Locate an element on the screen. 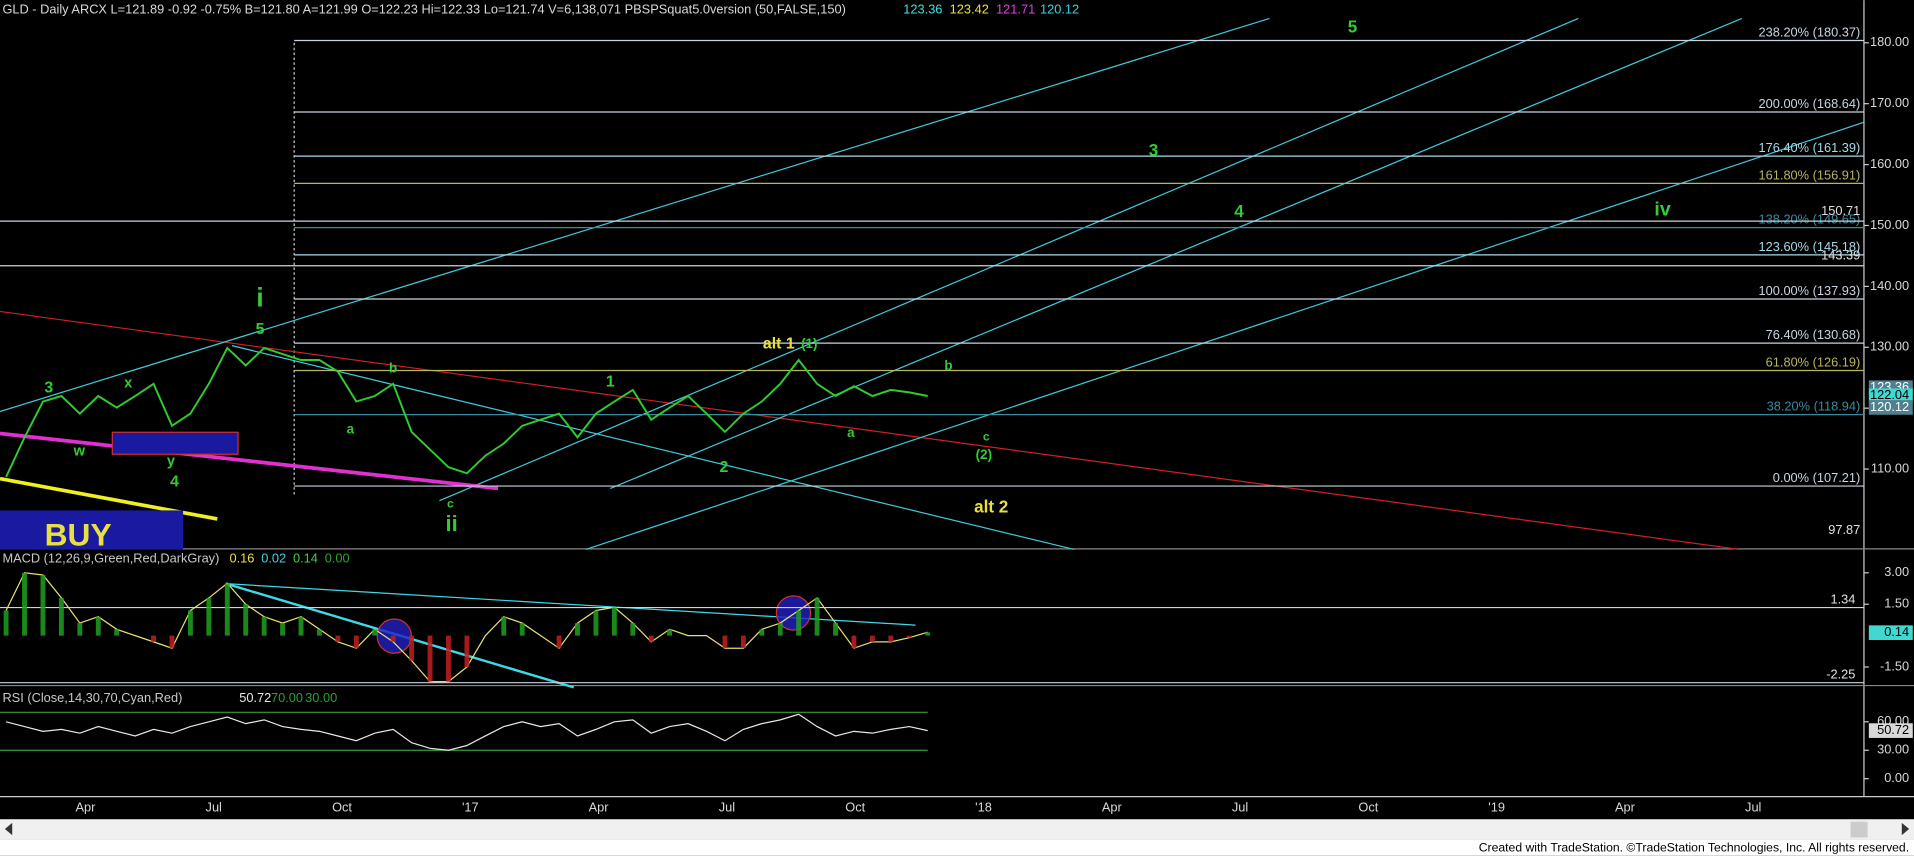 This screenshot has height=856, width=1914. wave-label: a is located at coordinates (351, 428).